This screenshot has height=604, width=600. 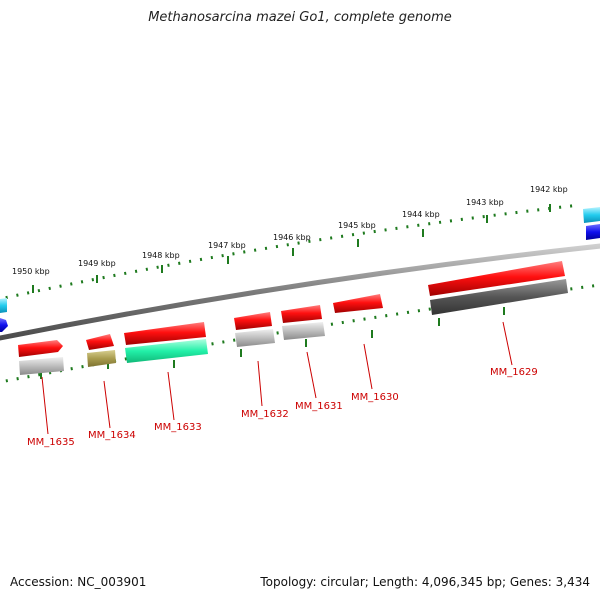 I want to click on gene-label-mm-1633: MM_1633, so click(x=178, y=427).